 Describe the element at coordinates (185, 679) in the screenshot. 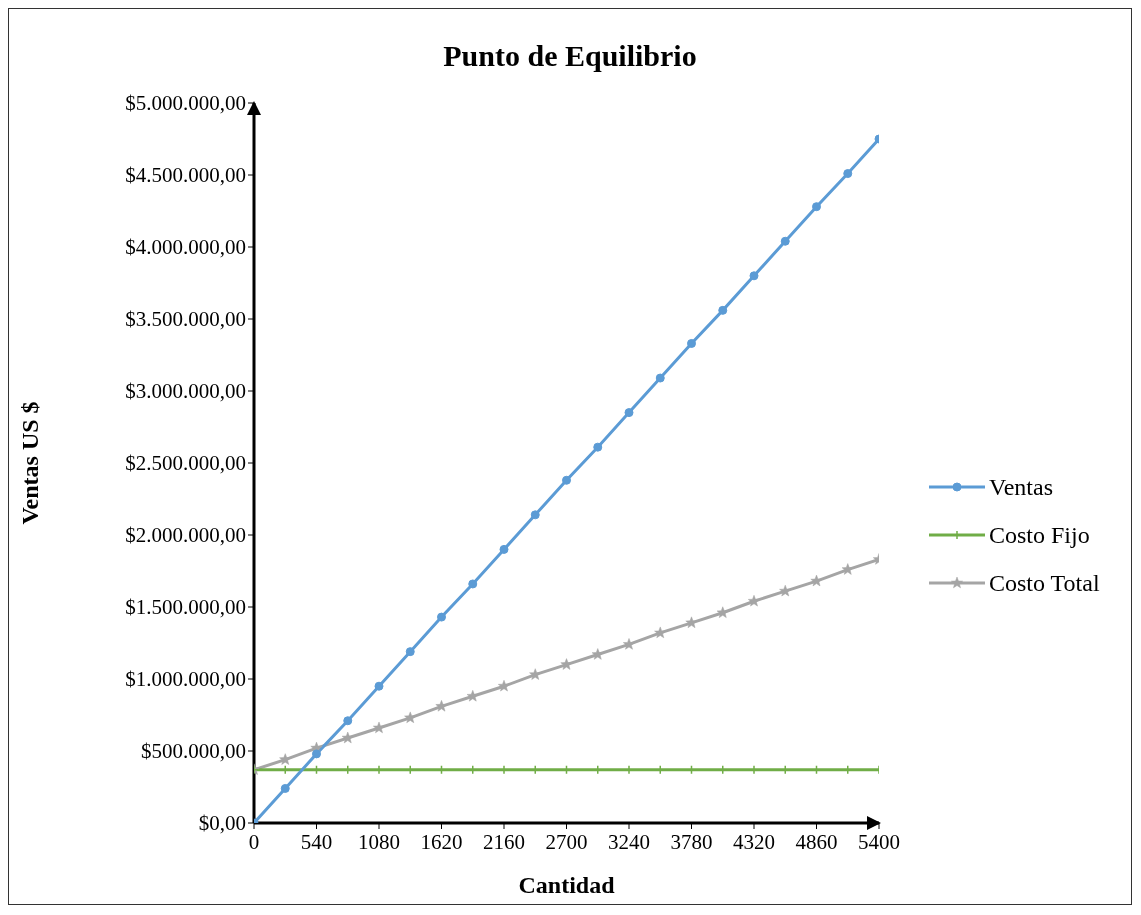

I see `y-tick-label: $1.000.000,00` at that location.